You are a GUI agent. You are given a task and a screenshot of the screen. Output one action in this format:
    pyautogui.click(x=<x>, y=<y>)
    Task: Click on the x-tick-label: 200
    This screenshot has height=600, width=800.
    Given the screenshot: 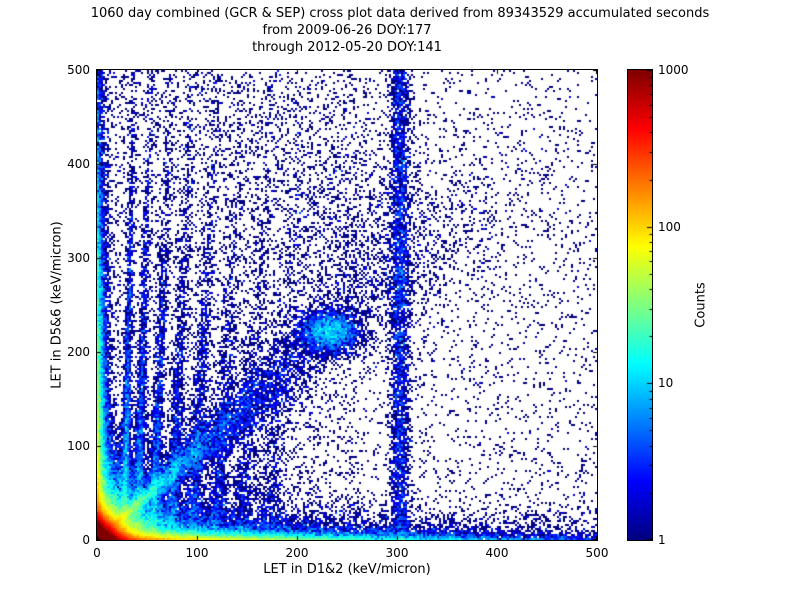 What is the action you would take?
    pyautogui.click(x=297, y=553)
    